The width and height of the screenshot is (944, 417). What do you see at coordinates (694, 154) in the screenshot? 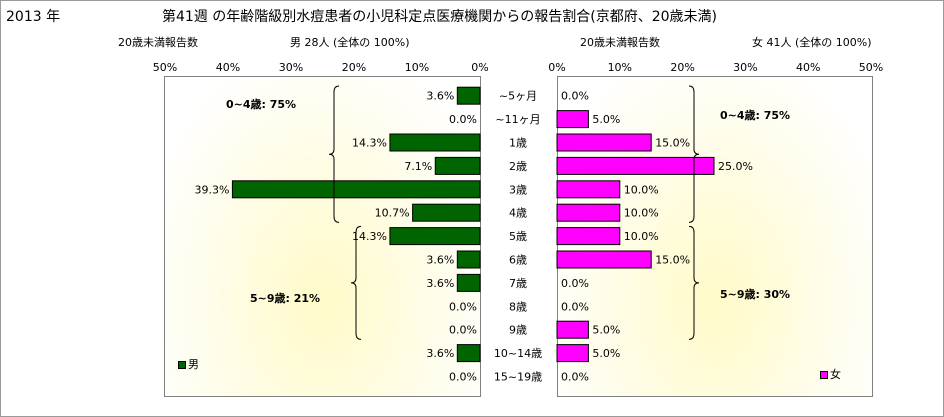
I see `female-0-4-bracket` at bounding box center [694, 154].